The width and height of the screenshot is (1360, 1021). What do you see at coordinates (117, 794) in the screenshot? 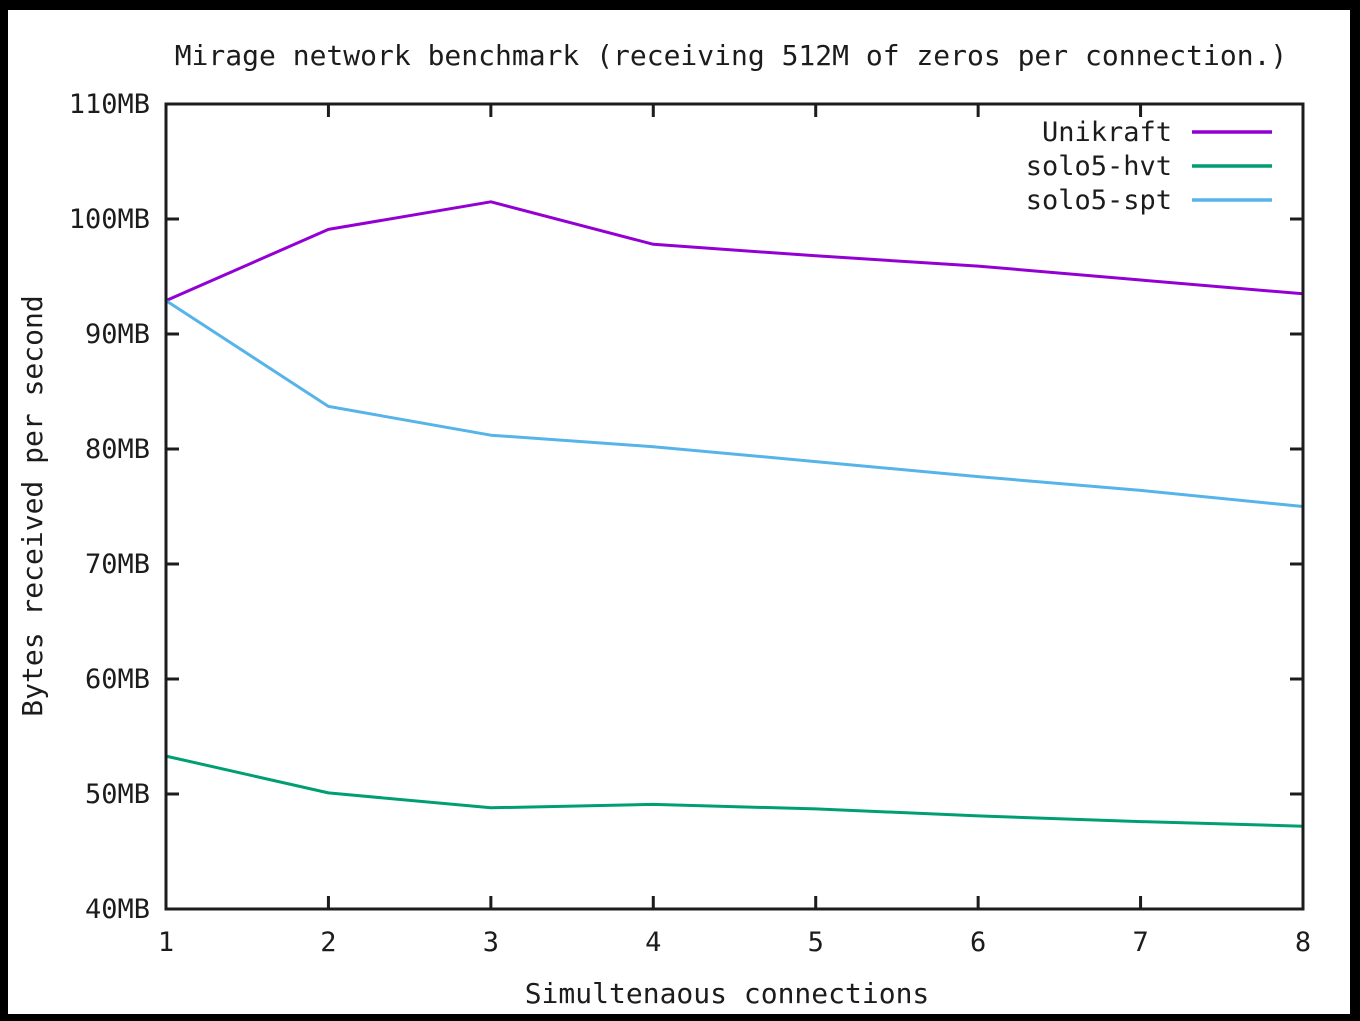
I see `y-tick-label: 50MB` at bounding box center [117, 794].